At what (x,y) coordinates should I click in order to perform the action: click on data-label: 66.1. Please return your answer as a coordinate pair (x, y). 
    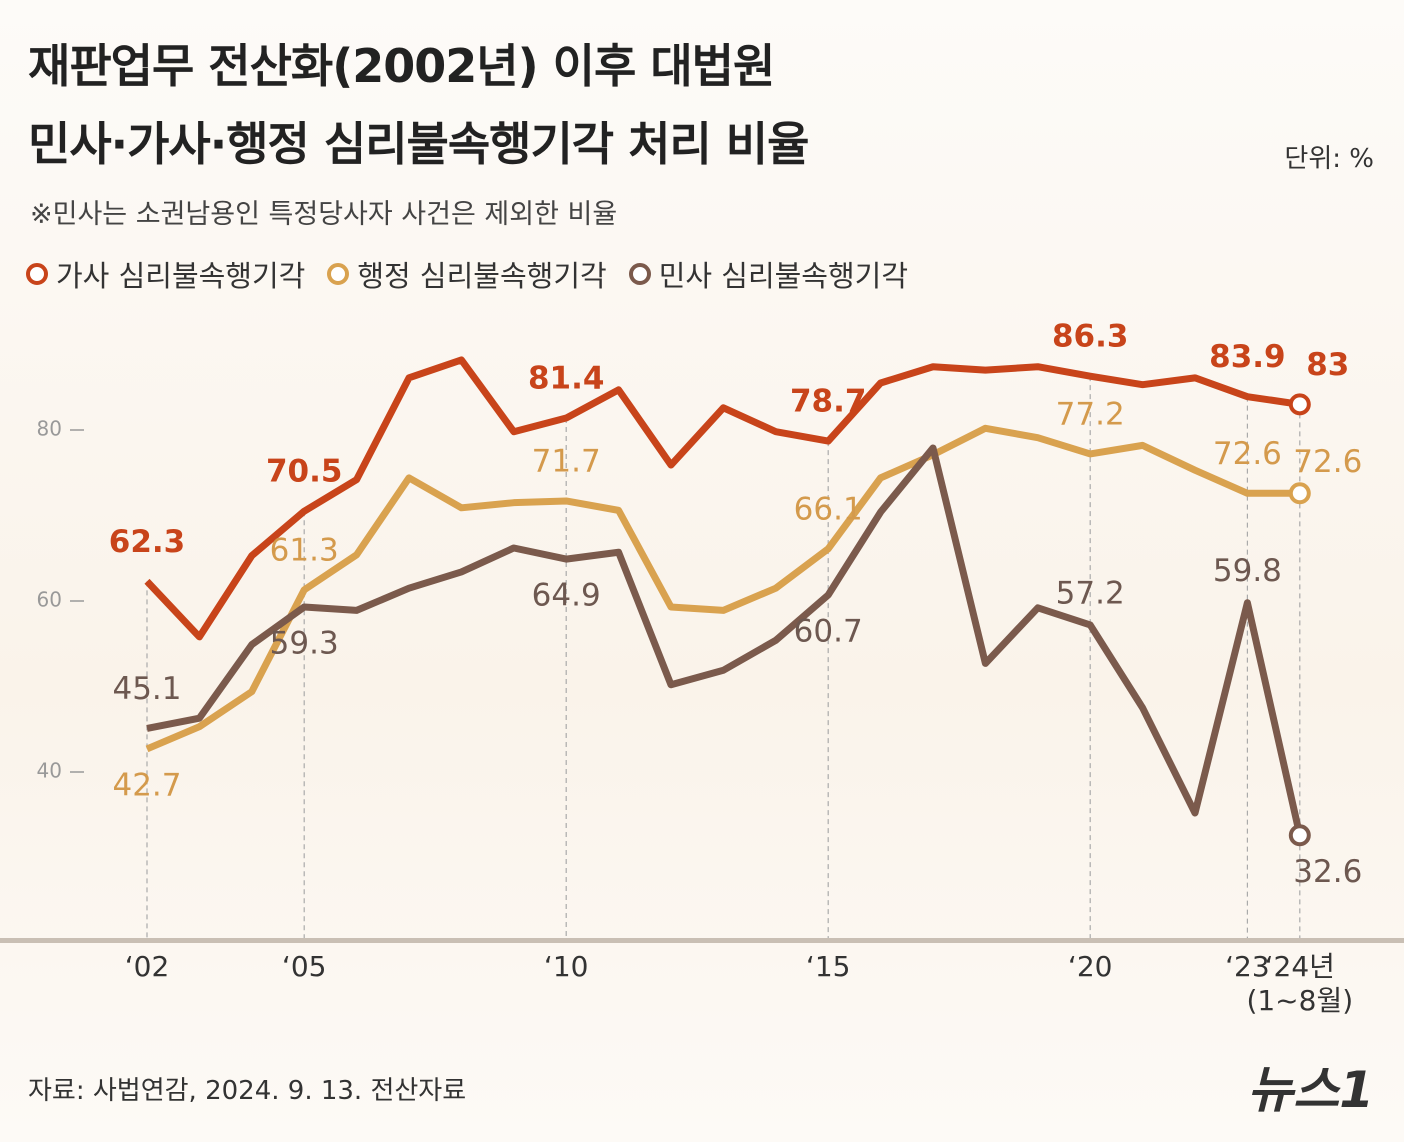
    Looking at the image, I should click on (828, 509).